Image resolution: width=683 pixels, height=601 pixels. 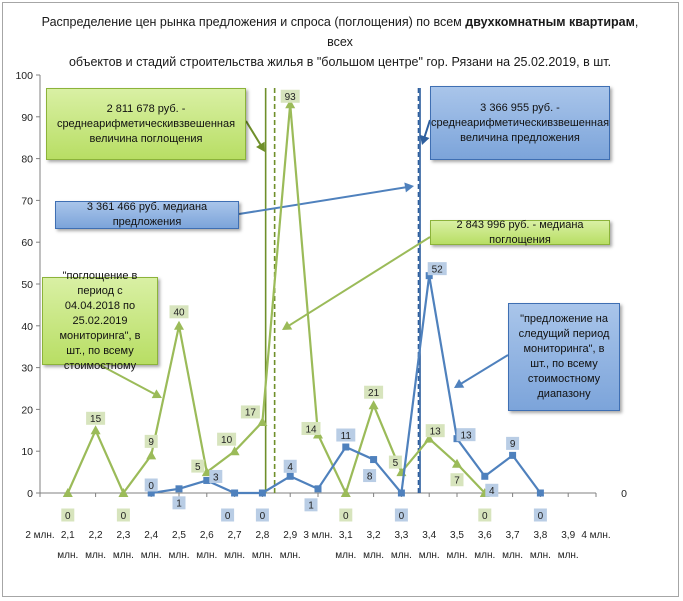 What do you see at coordinates (374, 393) in the screenshot?
I see `data-label: 21` at bounding box center [374, 393].